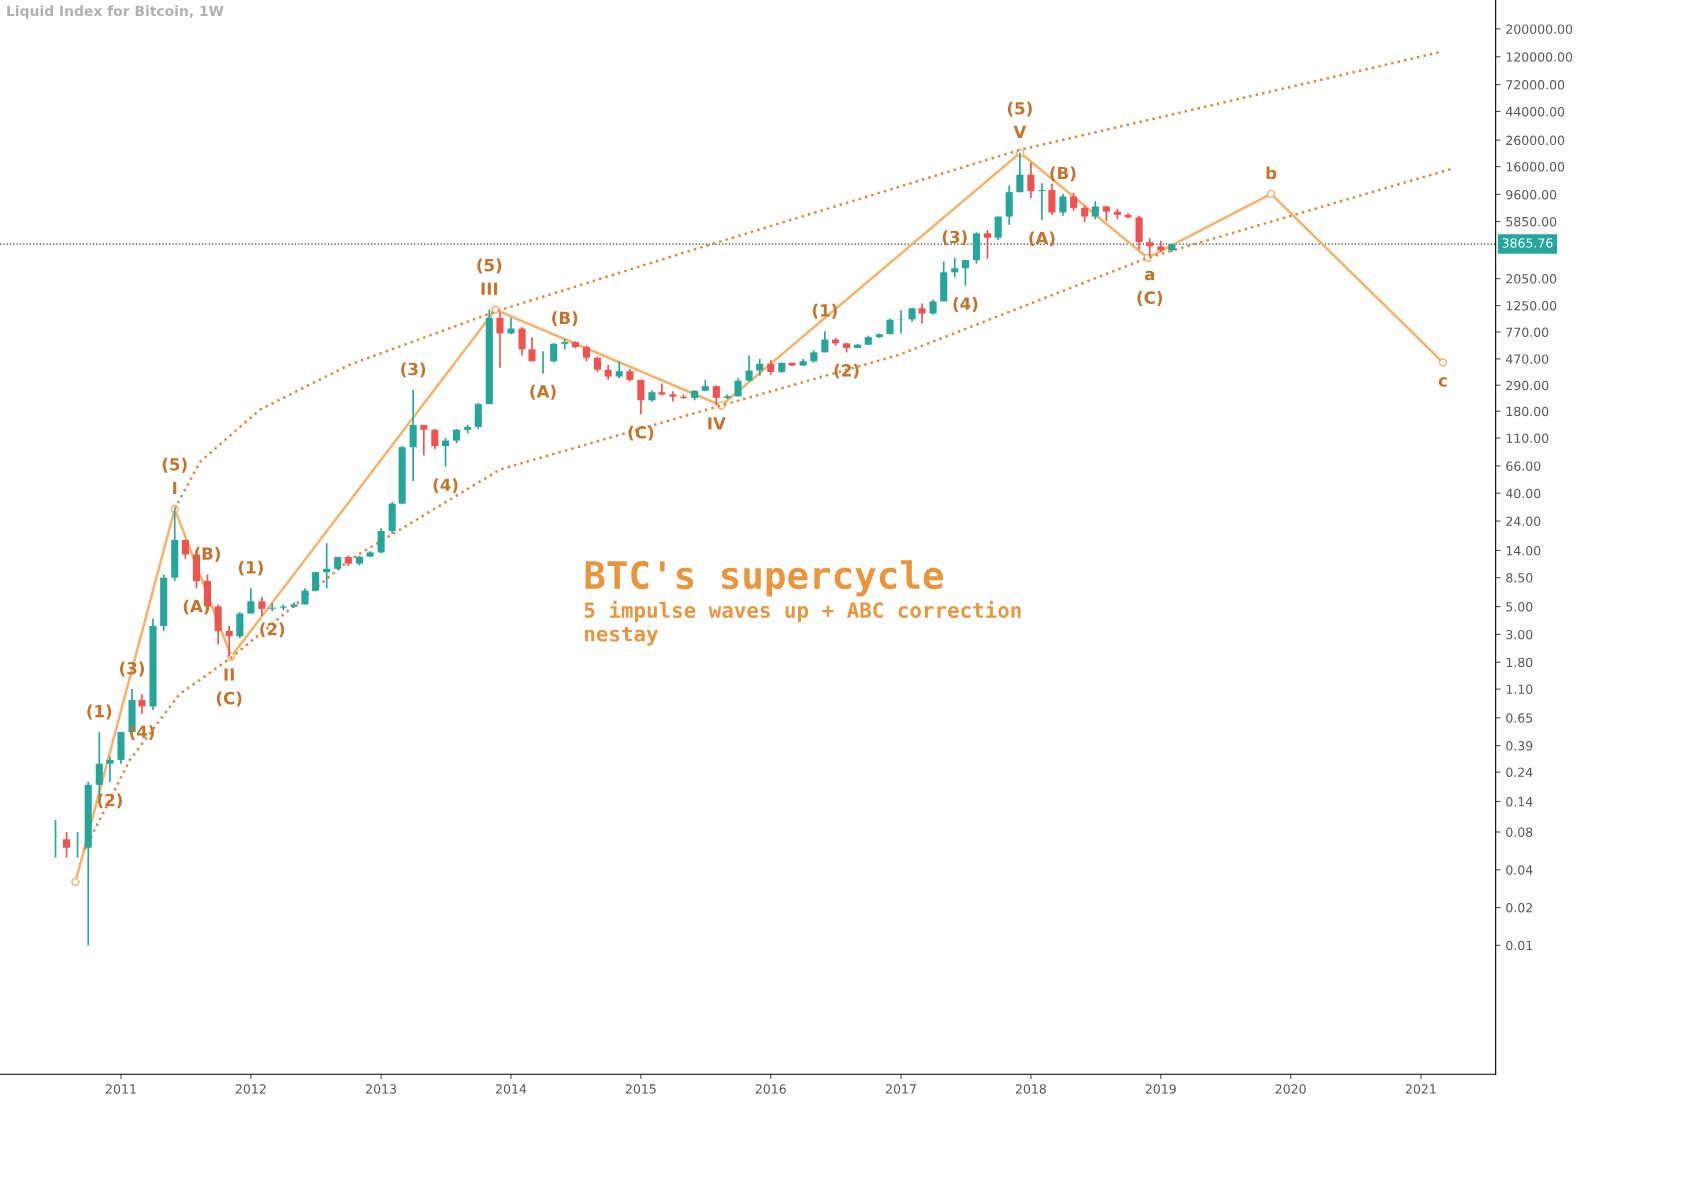 This screenshot has height=1187, width=1690. What do you see at coordinates (250, 1089) in the screenshot?
I see `x-tick-label: 2012` at bounding box center [250, 1089].